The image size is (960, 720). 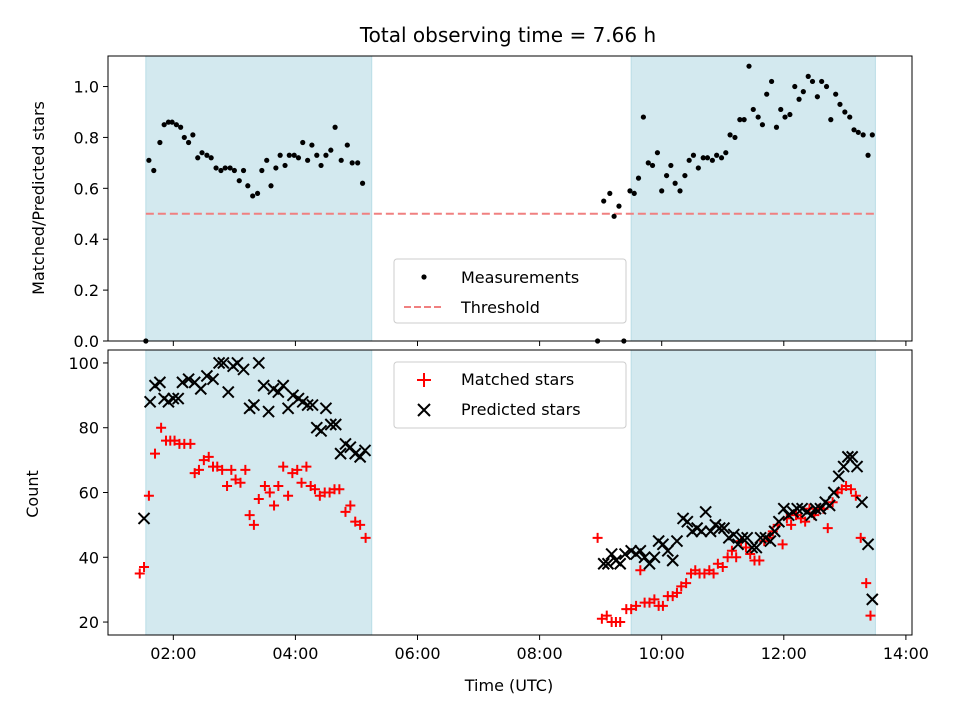 What do you see at coordinates (540, 653) in the screenshot?
I see `x-tick-label: 08:00` at bounding box center [540, 653].